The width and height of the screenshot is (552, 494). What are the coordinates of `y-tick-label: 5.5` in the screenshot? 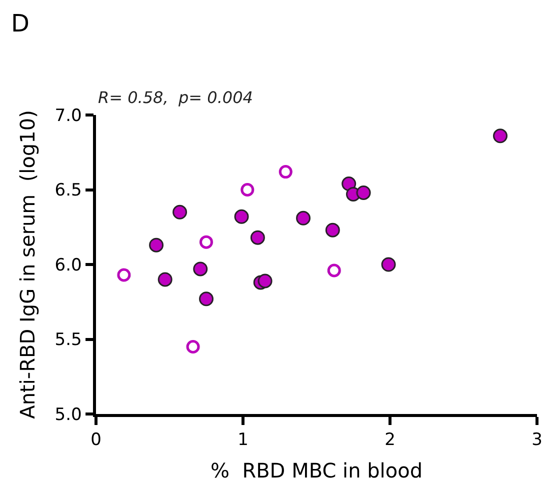 It's located at (68, 340).